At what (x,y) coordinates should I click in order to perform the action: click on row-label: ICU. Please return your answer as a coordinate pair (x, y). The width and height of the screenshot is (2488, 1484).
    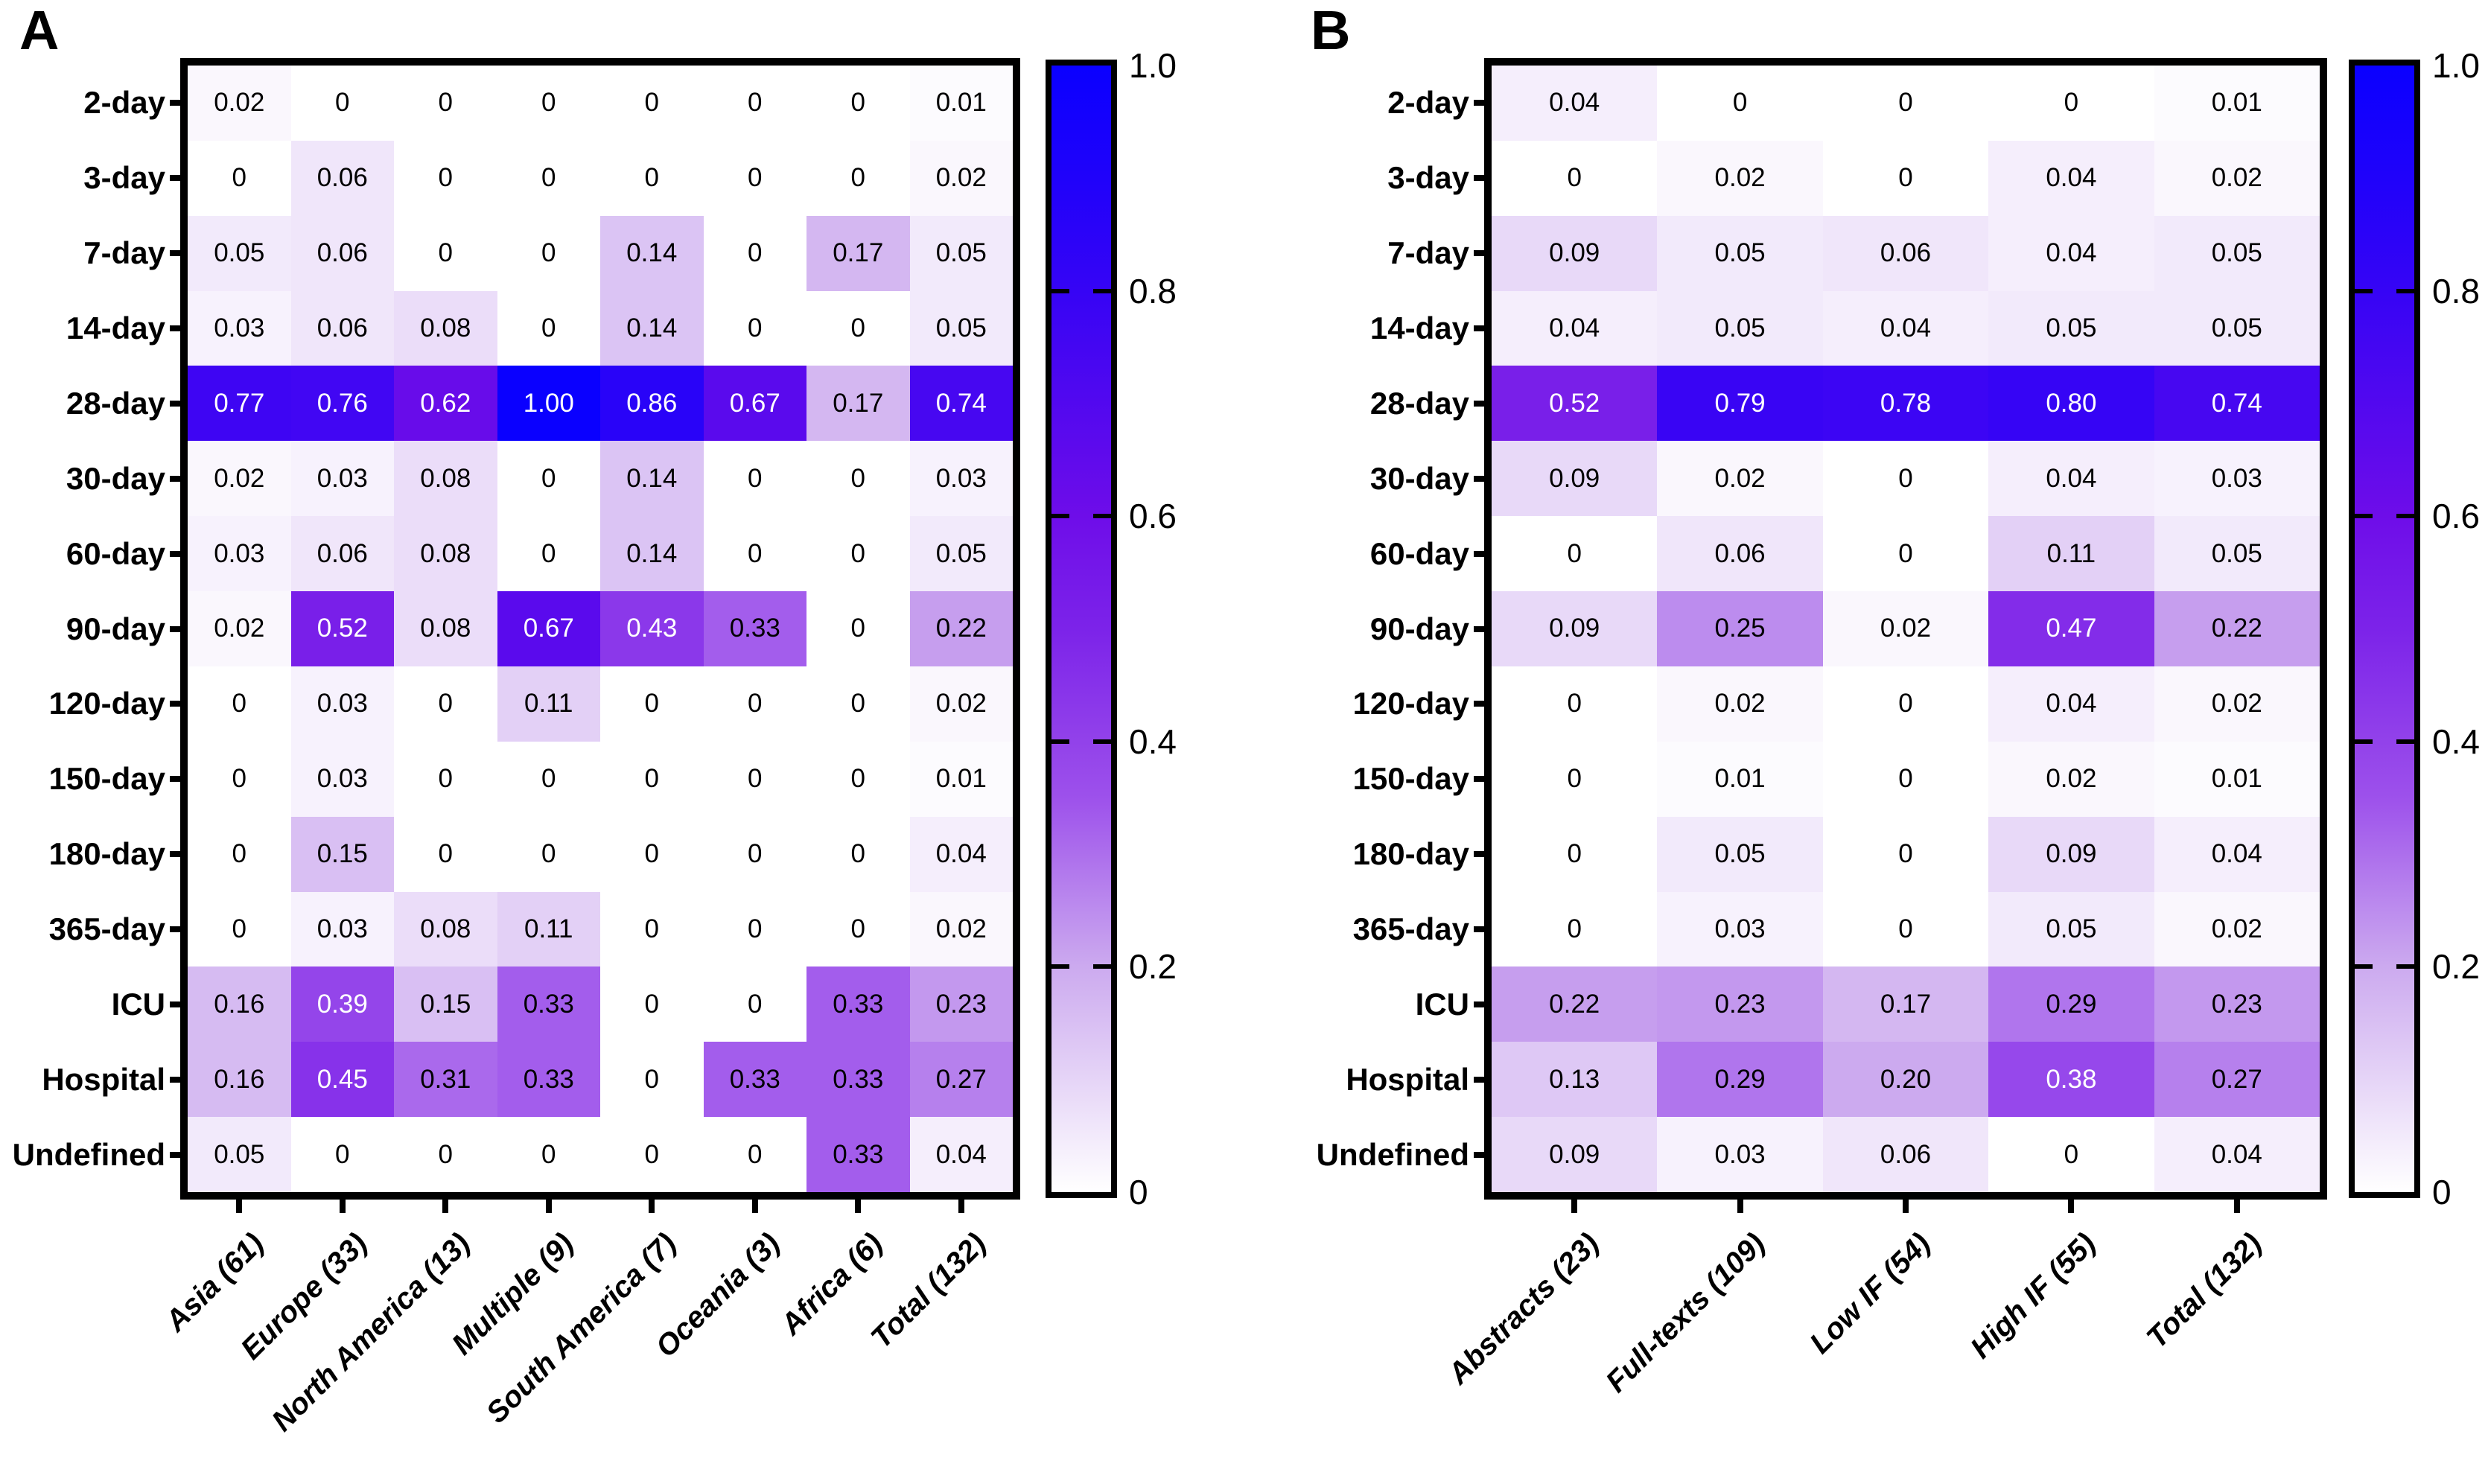
    Looking at the image, I should click on (1442, 1004).